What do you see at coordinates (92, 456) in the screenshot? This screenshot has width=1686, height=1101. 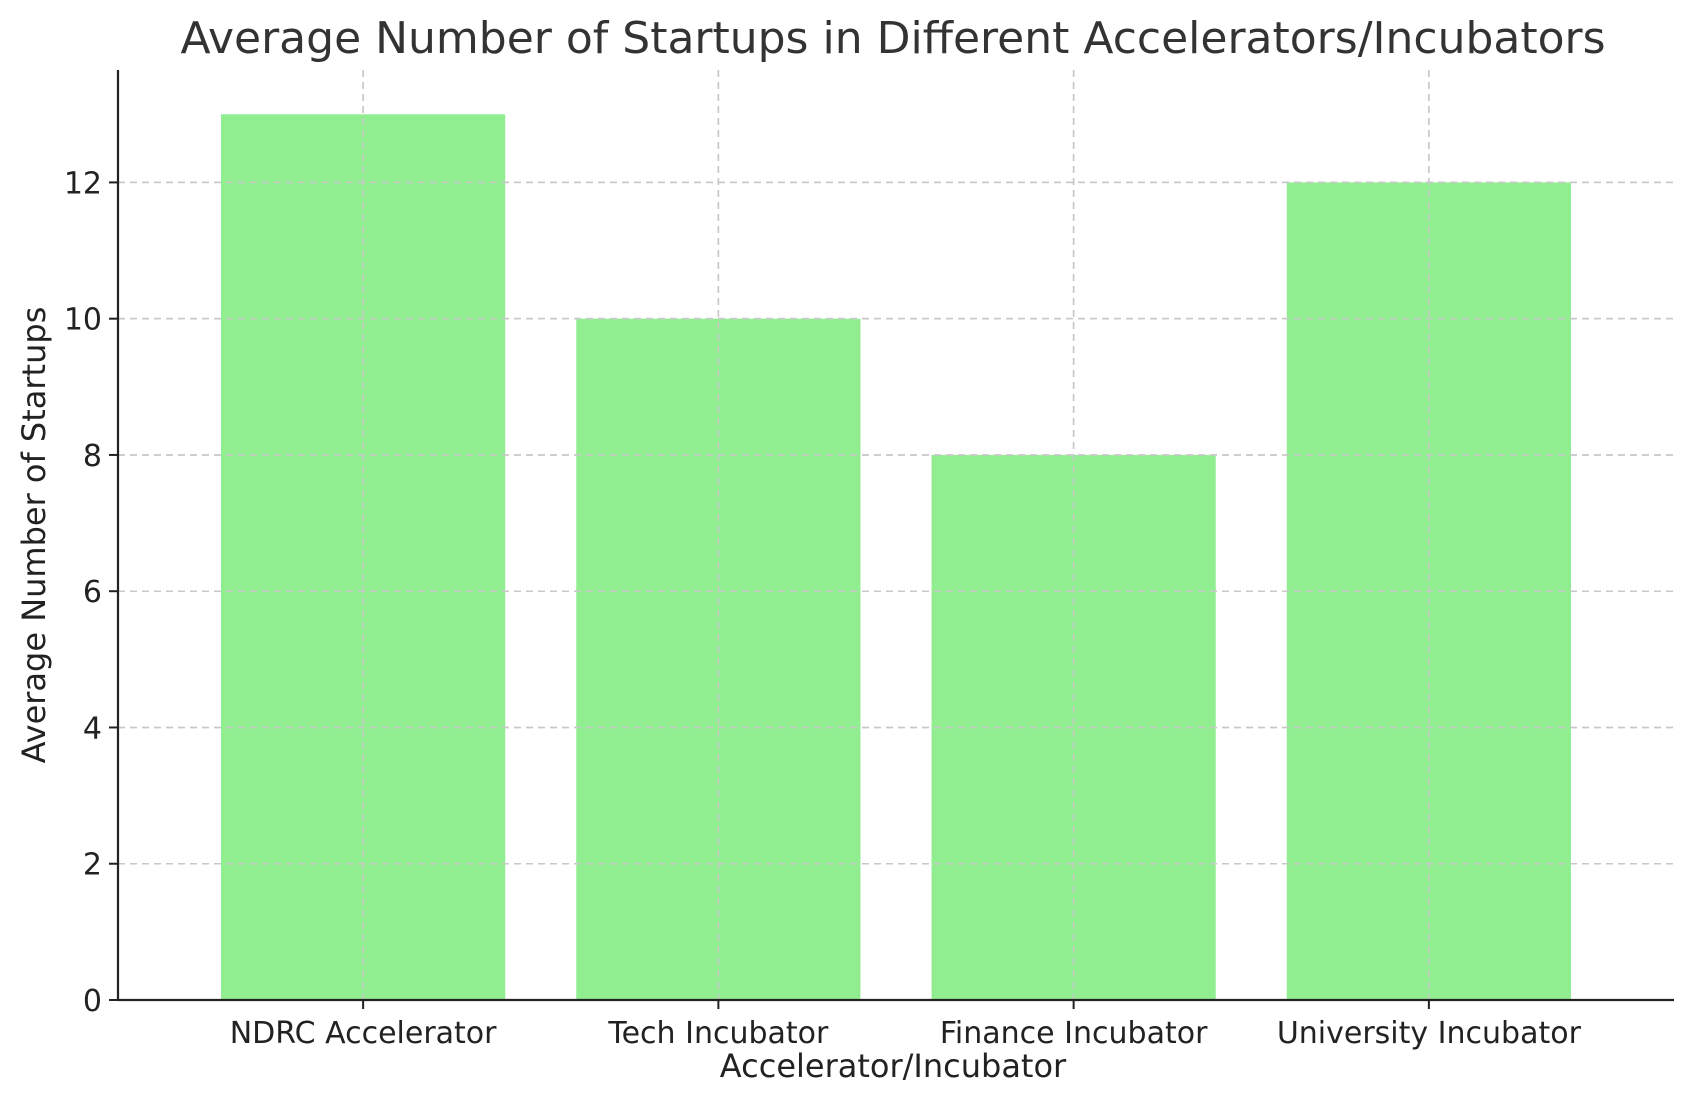 I see `y-tick-label: 8` at bounding box center [92, 456].